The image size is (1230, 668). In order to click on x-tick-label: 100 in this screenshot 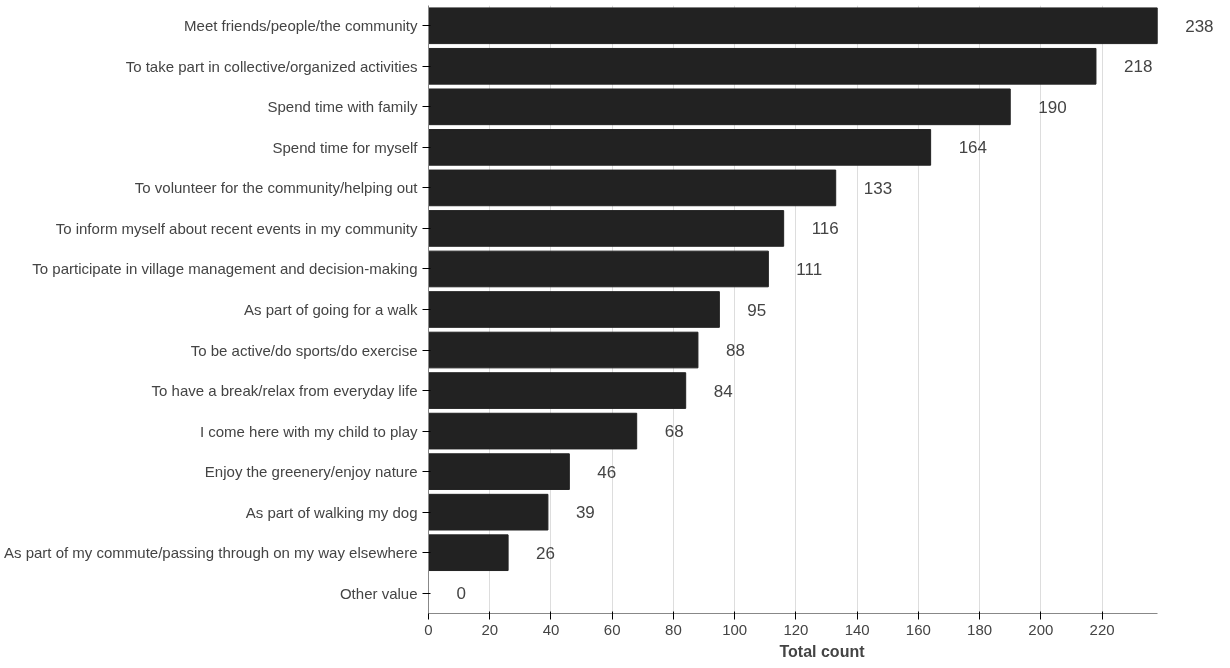, I will do `click(735, 629)`.